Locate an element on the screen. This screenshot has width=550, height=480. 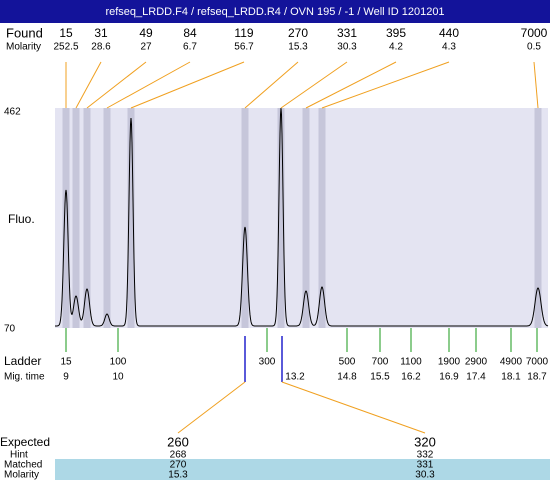
found-size: 7000 is located at coordinates (534, 33).